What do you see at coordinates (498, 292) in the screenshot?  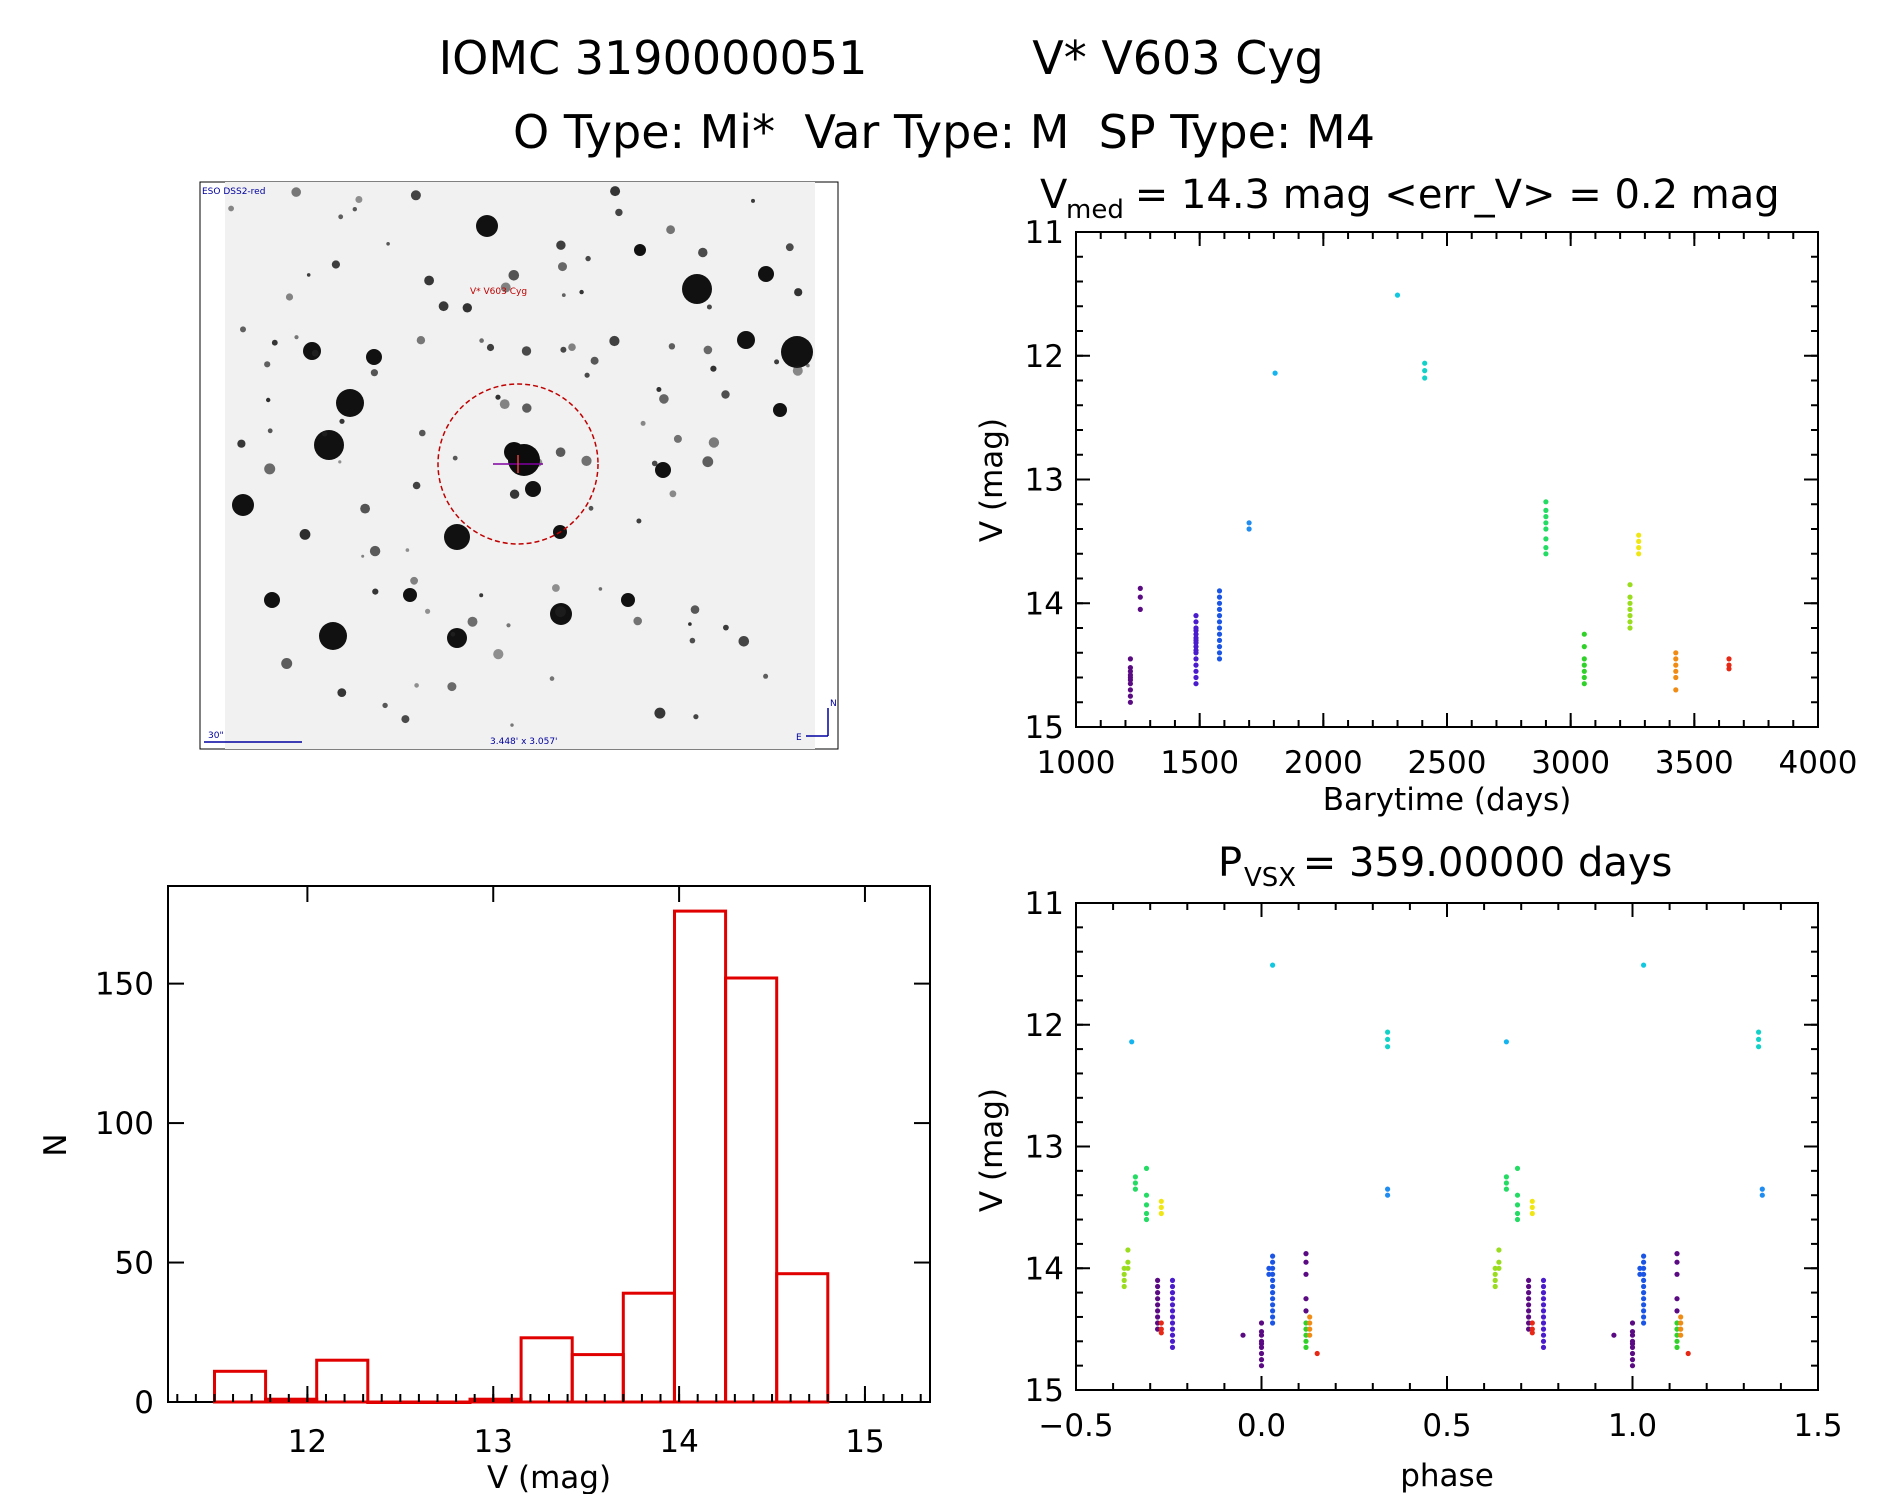 I see `finder-object-label: V* V603 Cyg` at bounding box center [498, 292].